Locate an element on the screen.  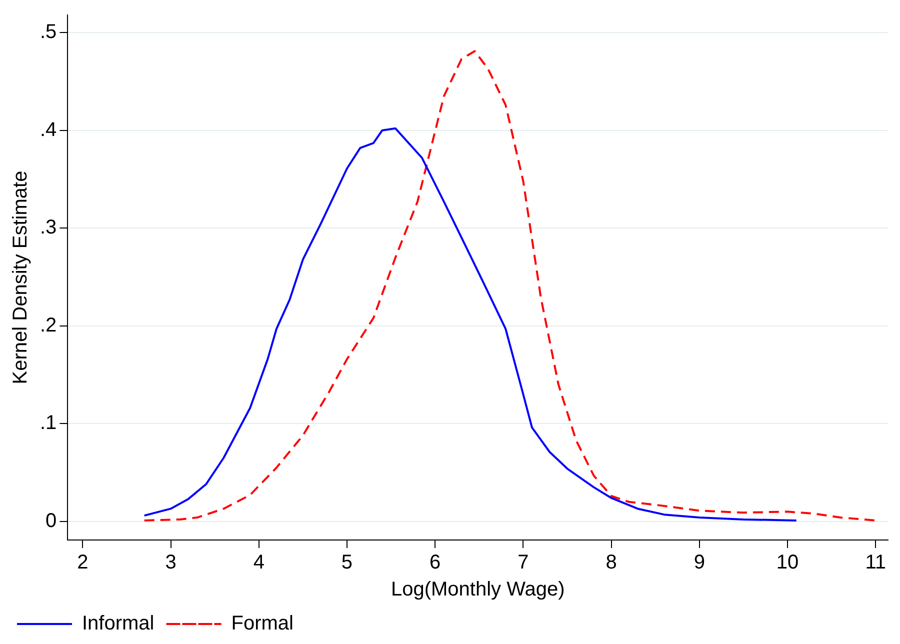
y-tick-label: .1 is located at coordinates (48, 423).